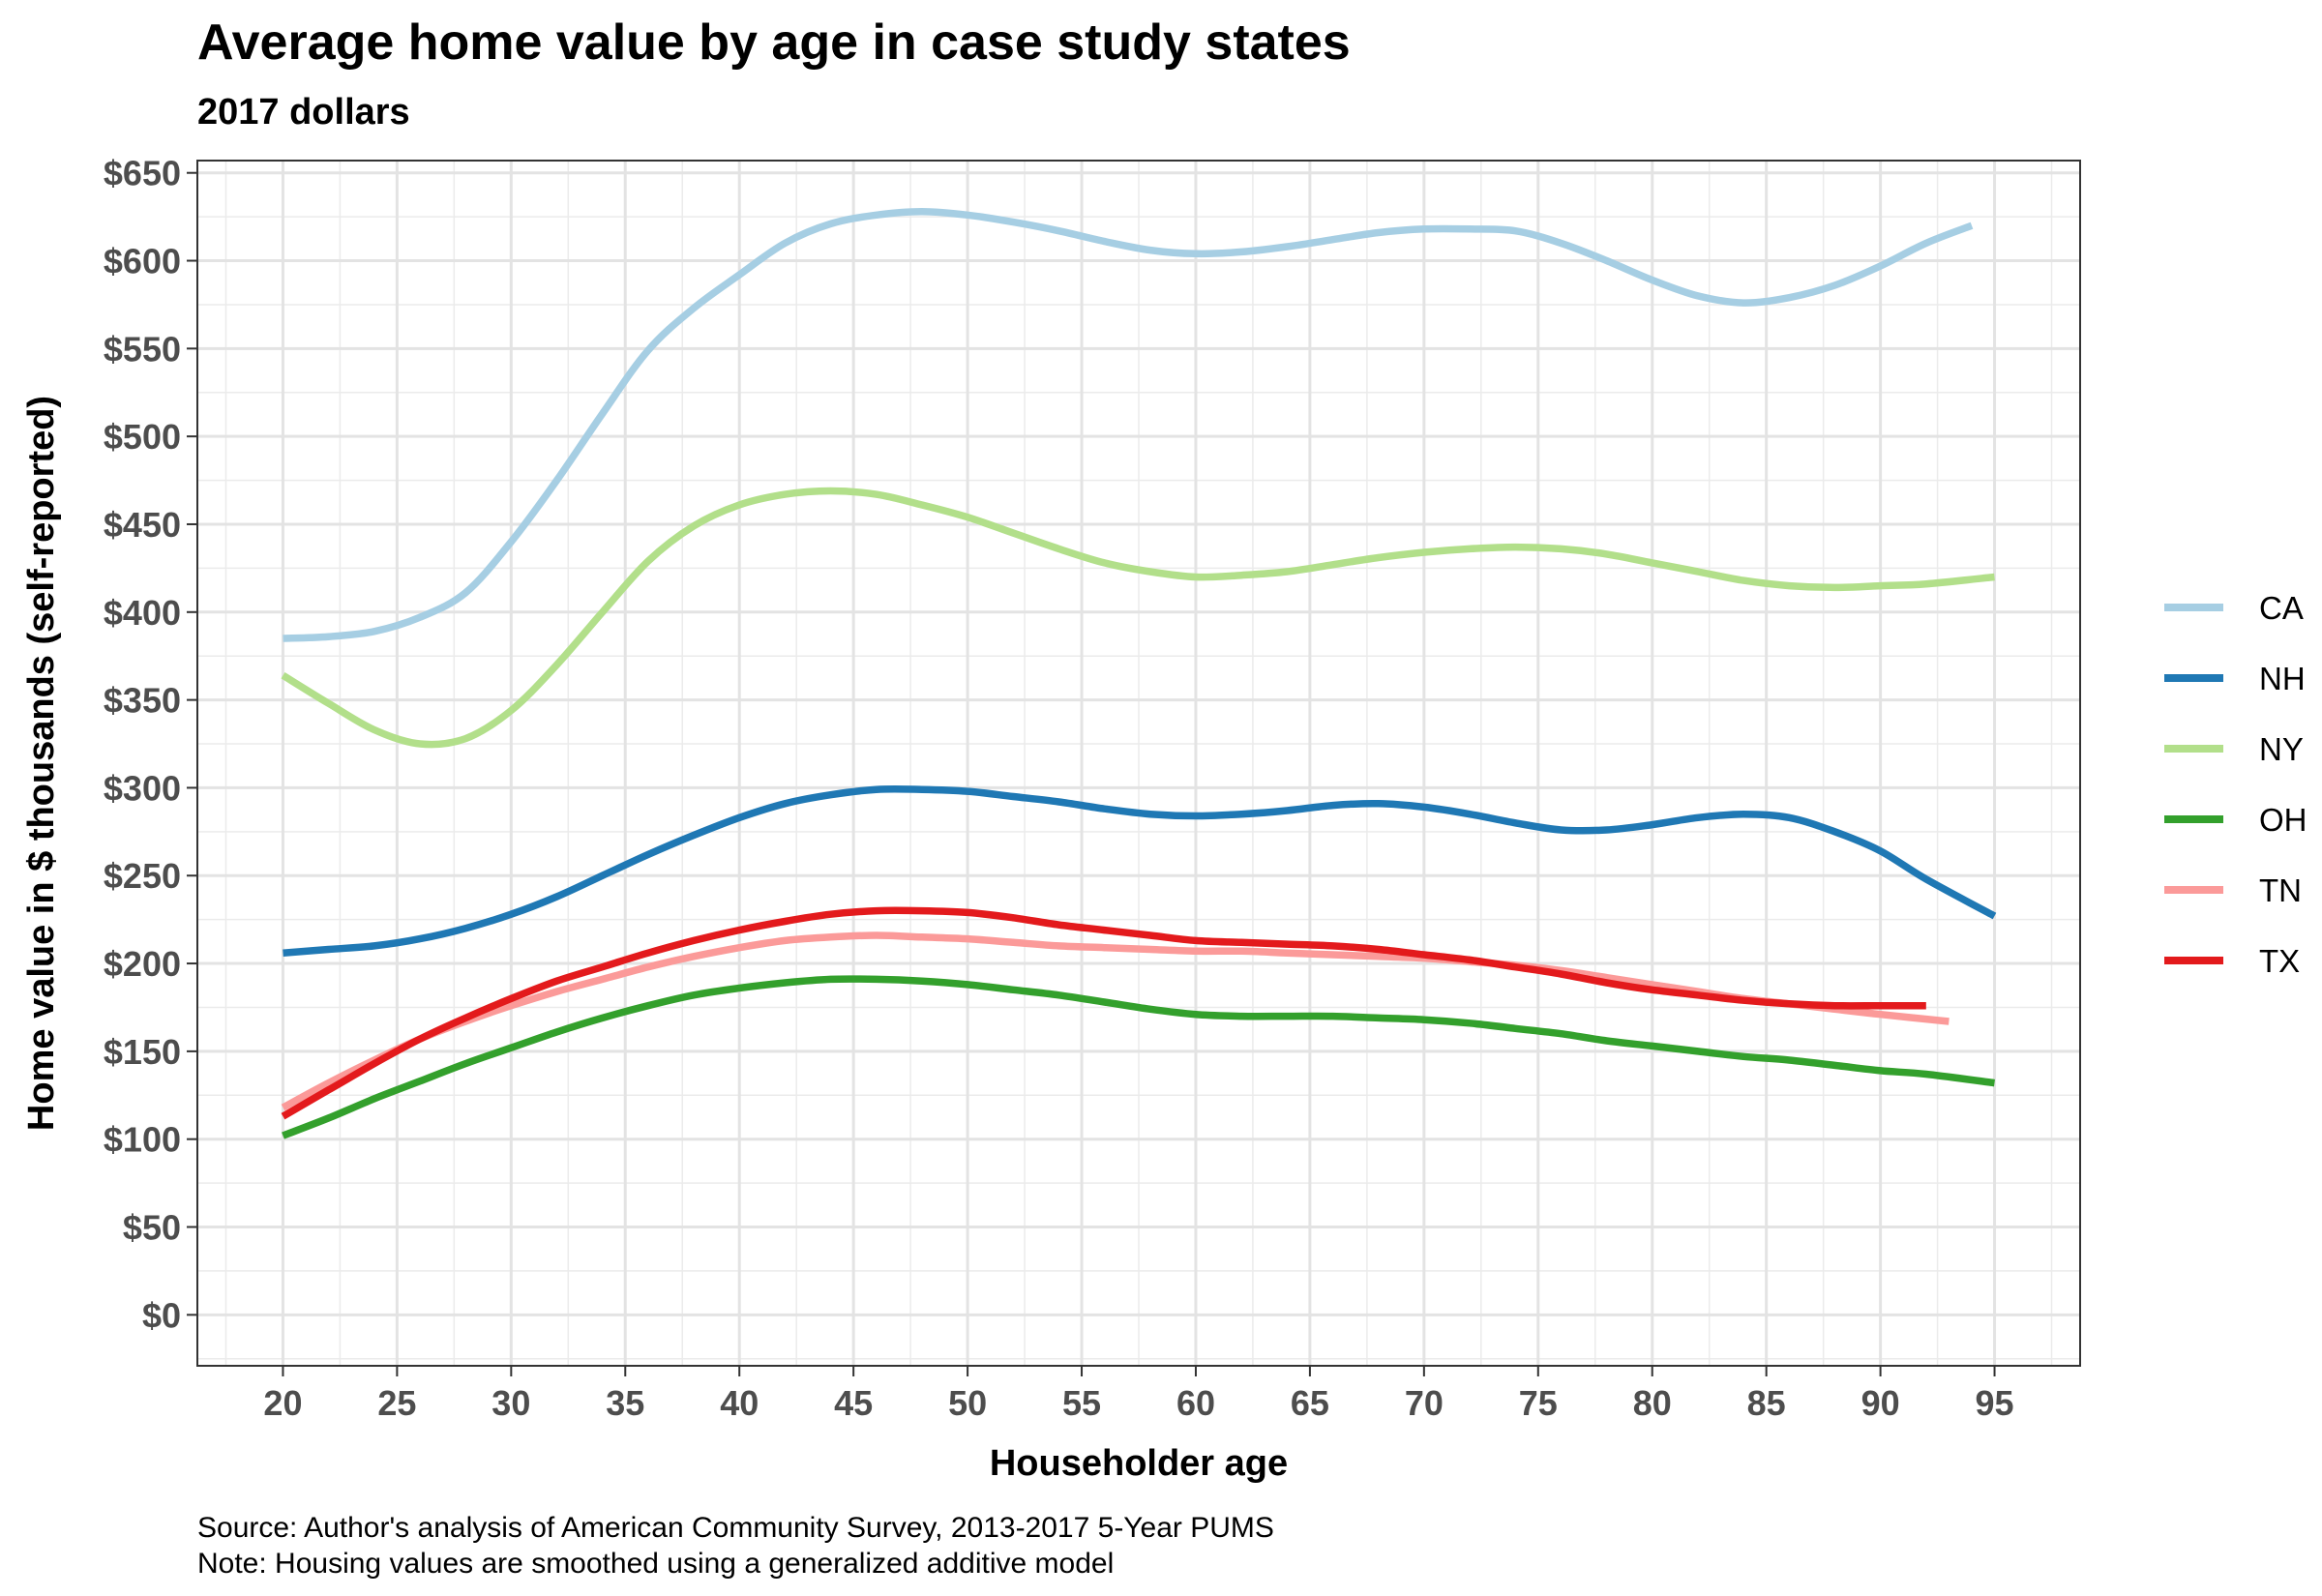 The height and width of the screenshot is (1596, 2322). I want to click on y-tick-label: $650, so click(142, 173).